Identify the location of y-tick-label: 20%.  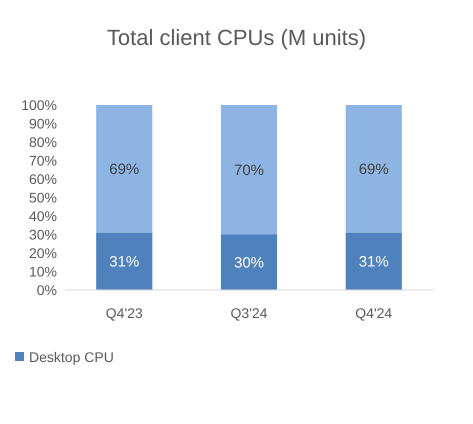
(42, 253).